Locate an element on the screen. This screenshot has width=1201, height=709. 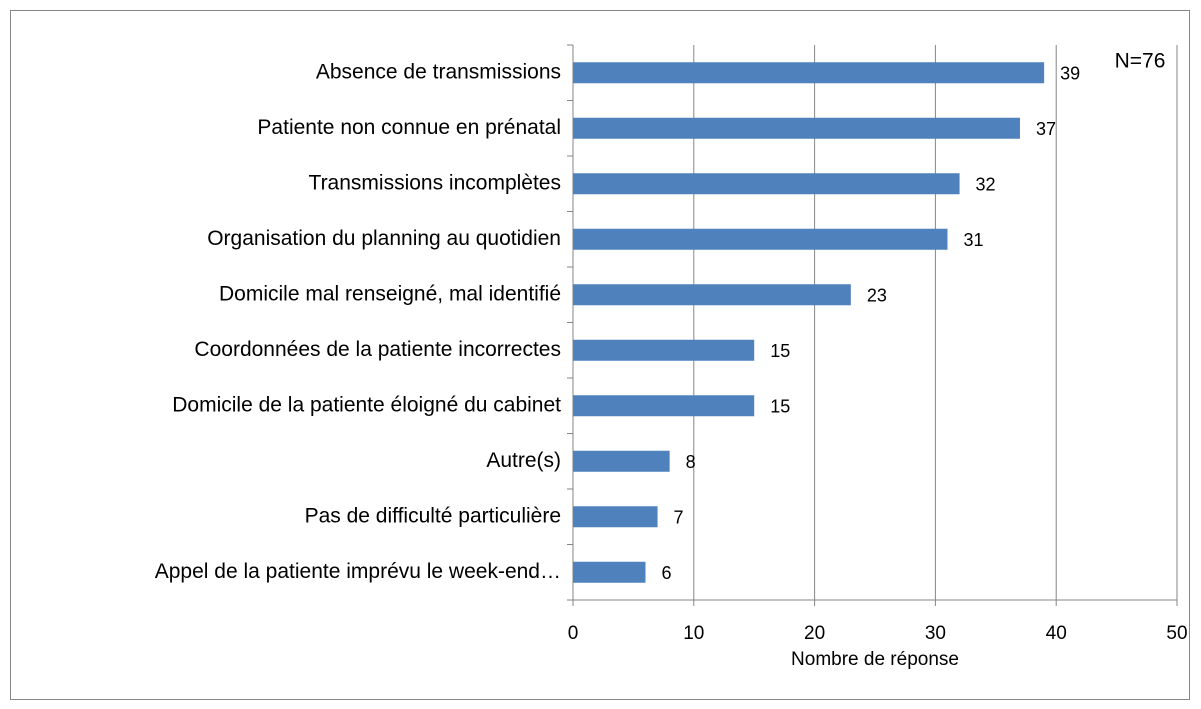
x-tick-label: 50 is located at coordinates (1176, 633).